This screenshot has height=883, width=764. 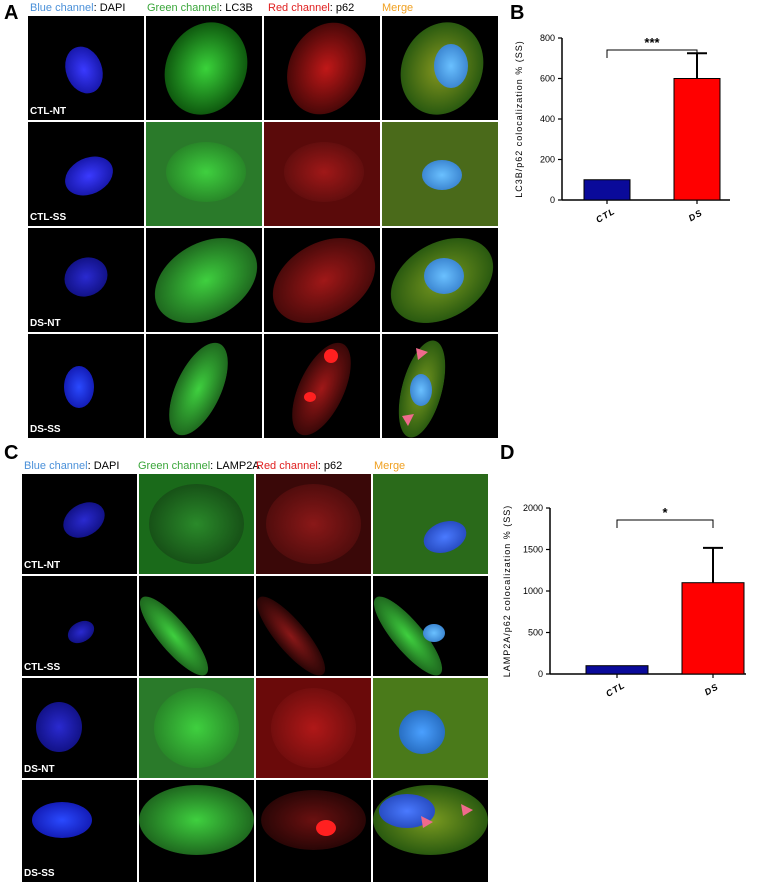 I want to click on row-label-c-ds-nt: DS-NT, so click(x=39, y=769).